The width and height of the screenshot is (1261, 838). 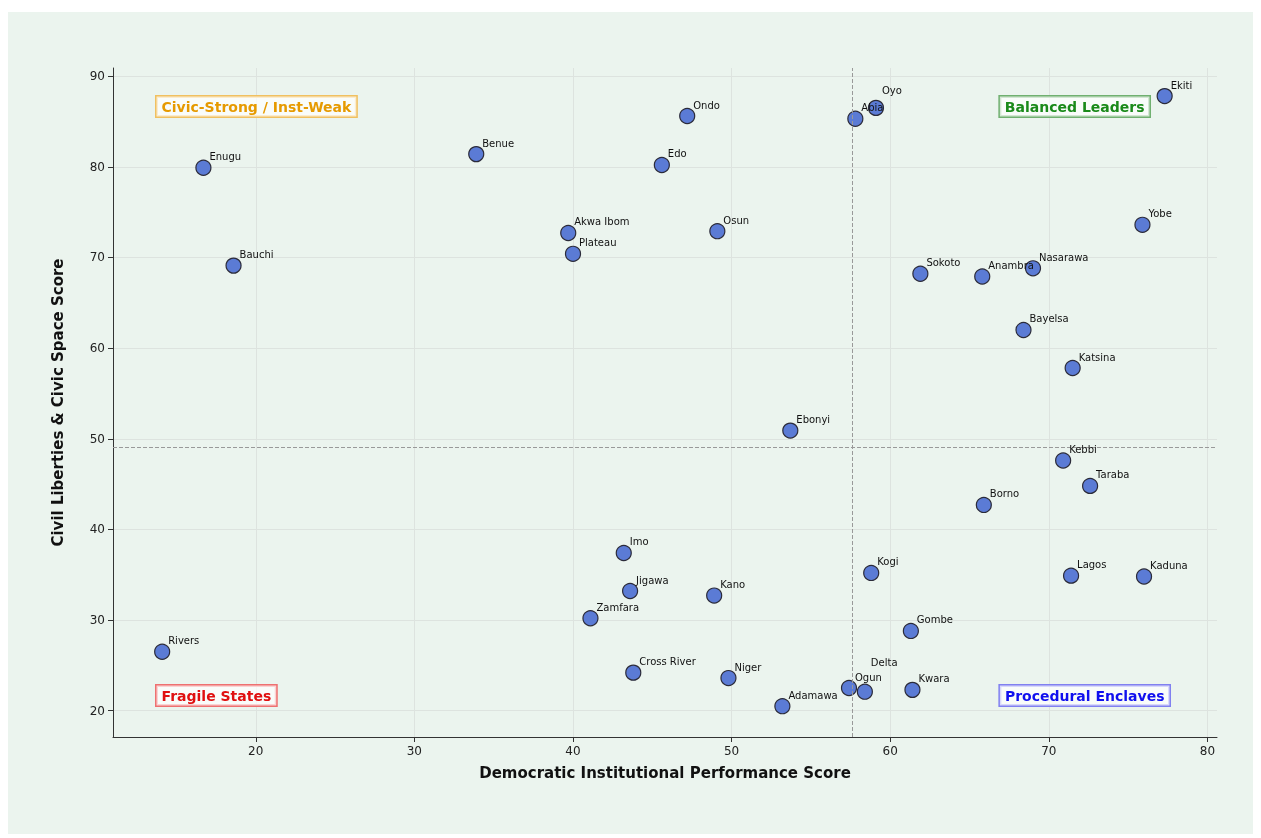 I want to click on annotation: Imo, so click(x=639, y=542).